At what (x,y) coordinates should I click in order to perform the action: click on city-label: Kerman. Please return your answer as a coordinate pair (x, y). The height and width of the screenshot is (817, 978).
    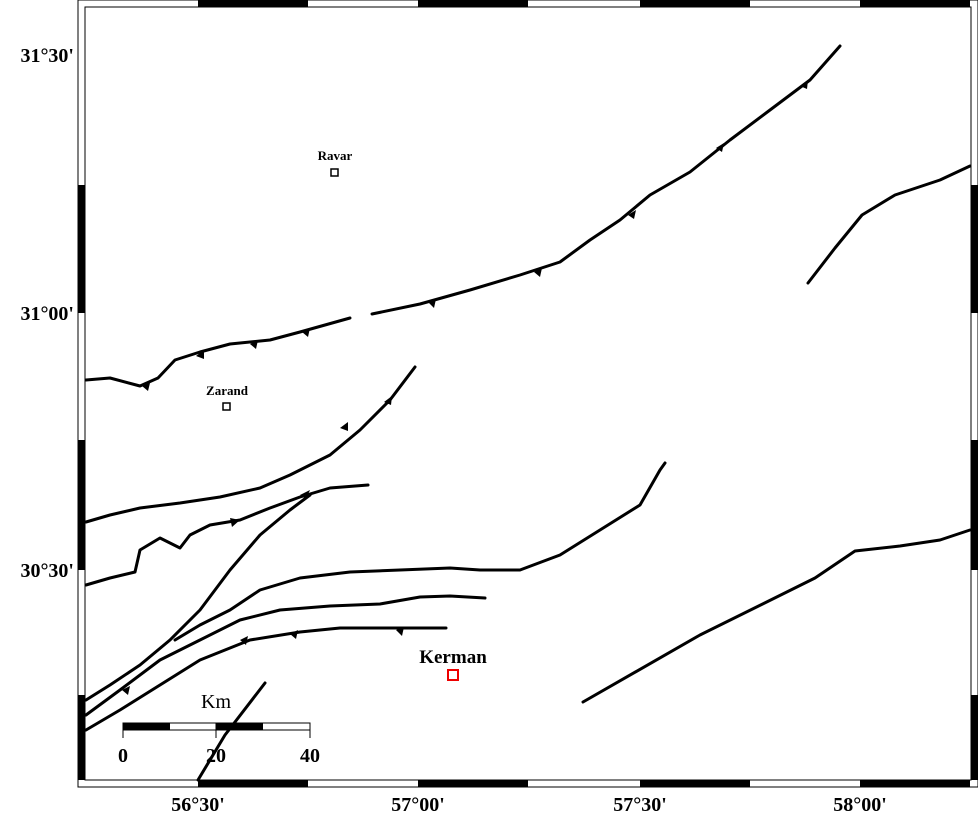
    Looking at the image, I should click on (453, 657).